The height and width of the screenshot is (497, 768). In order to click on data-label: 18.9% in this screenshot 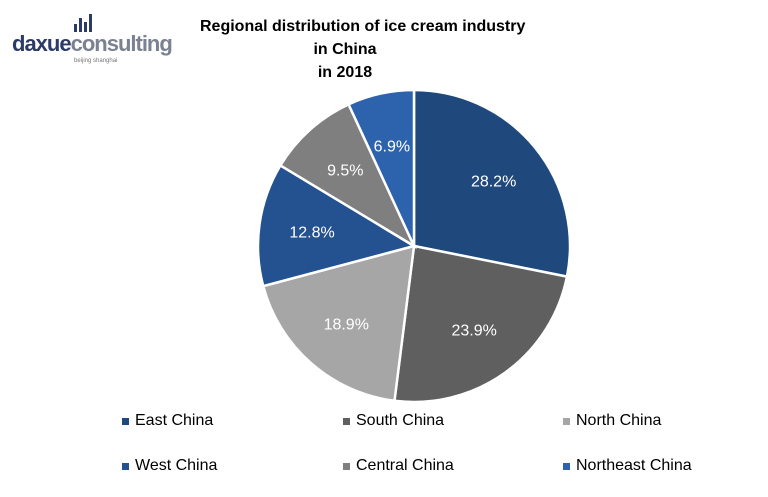, I will do `click(346, 325)`.